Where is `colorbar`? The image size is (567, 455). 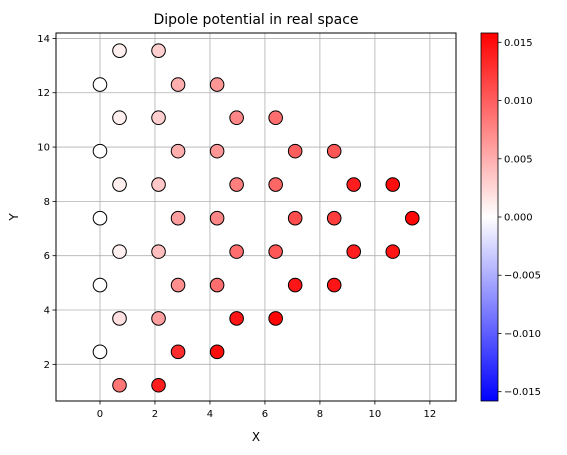 colorbar is located at coordinates (489, 217).